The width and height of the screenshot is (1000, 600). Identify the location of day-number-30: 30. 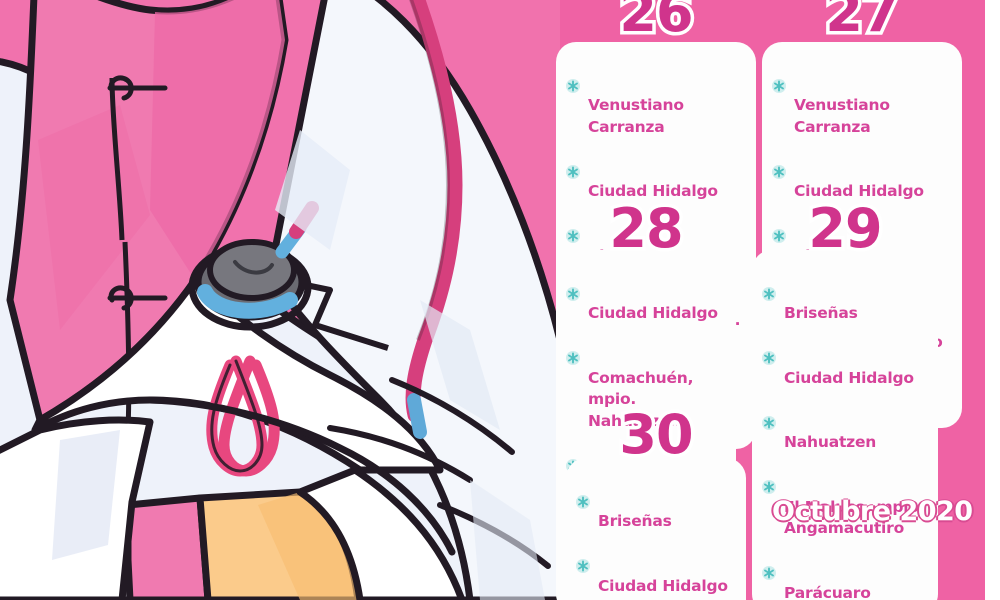
(656, 434).